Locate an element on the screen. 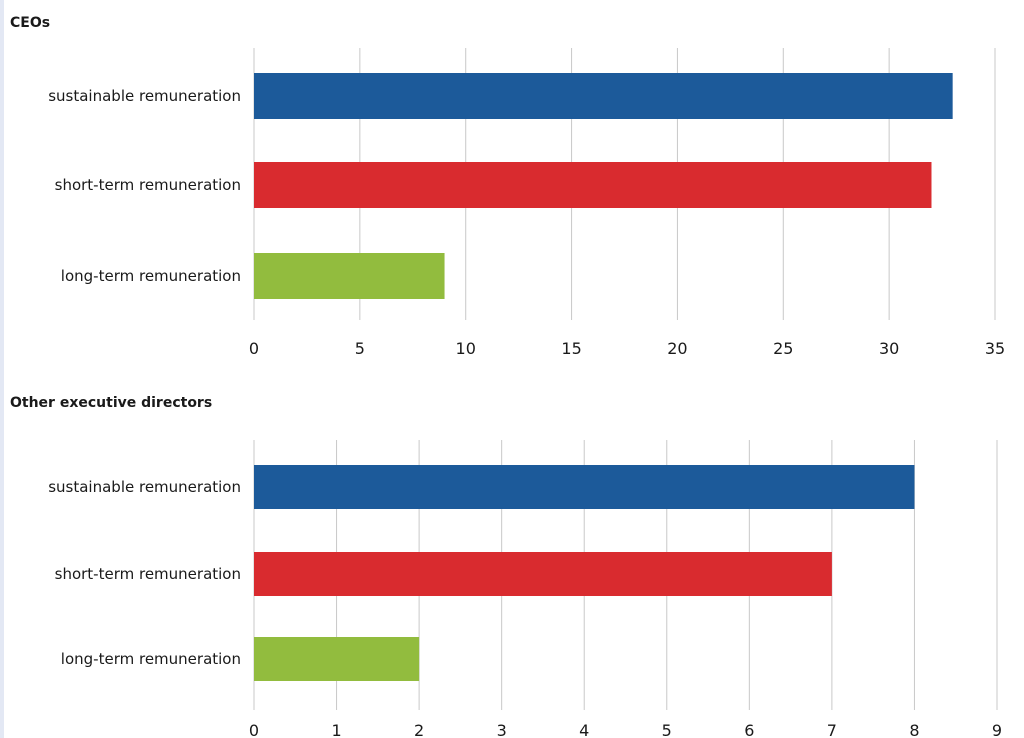 The image size is (1024, 738). x-tick-label-4: 4 is located at coordinates (584, 729).